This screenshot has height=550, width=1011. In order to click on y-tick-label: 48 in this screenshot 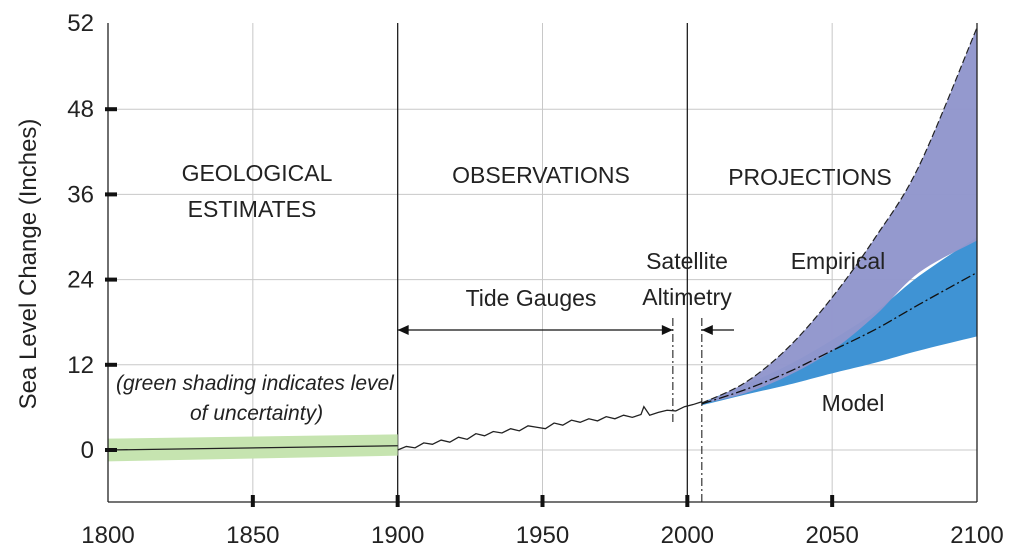, I will do `click(80, 109)`.